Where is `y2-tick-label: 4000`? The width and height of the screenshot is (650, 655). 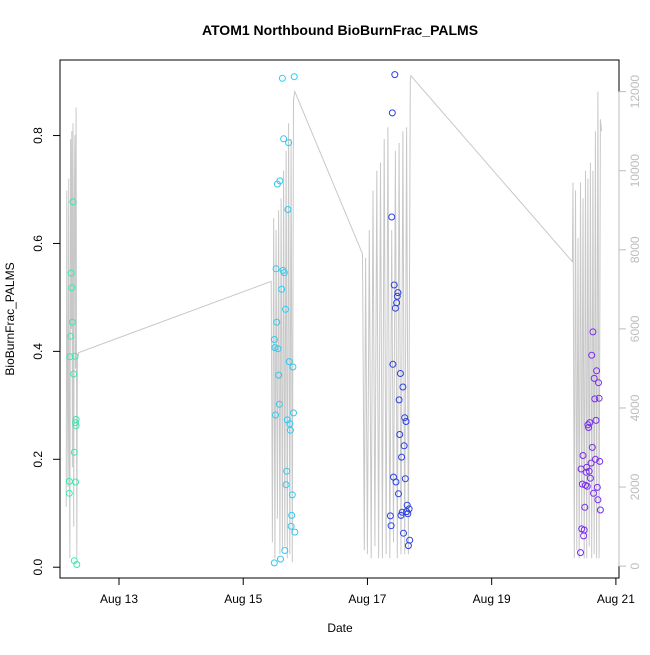 y2-tick-label: 4000 is located at coordinates (635, 407).